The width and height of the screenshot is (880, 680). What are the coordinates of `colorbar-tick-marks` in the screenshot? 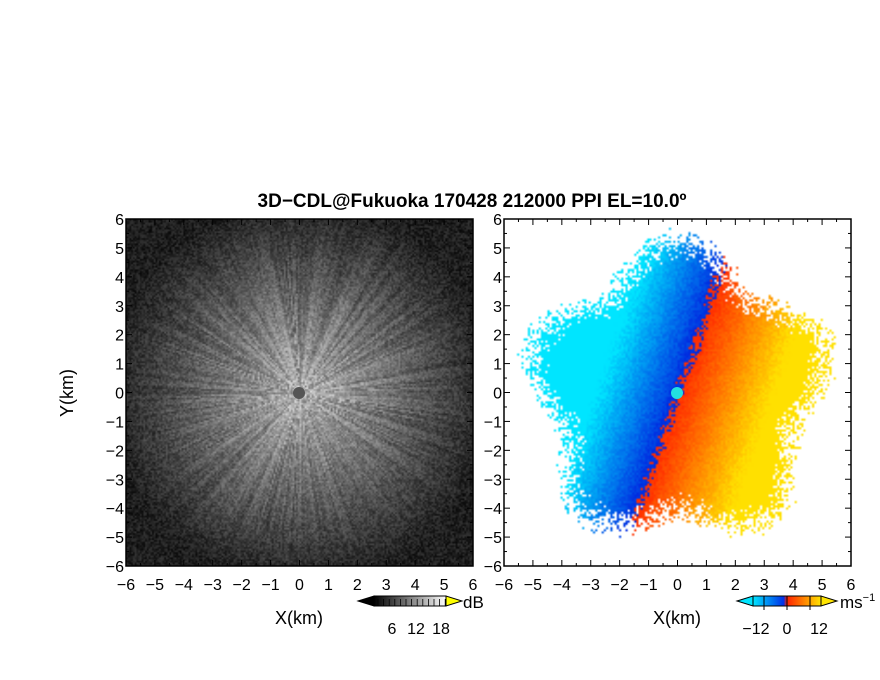 It's located at (411, 602).